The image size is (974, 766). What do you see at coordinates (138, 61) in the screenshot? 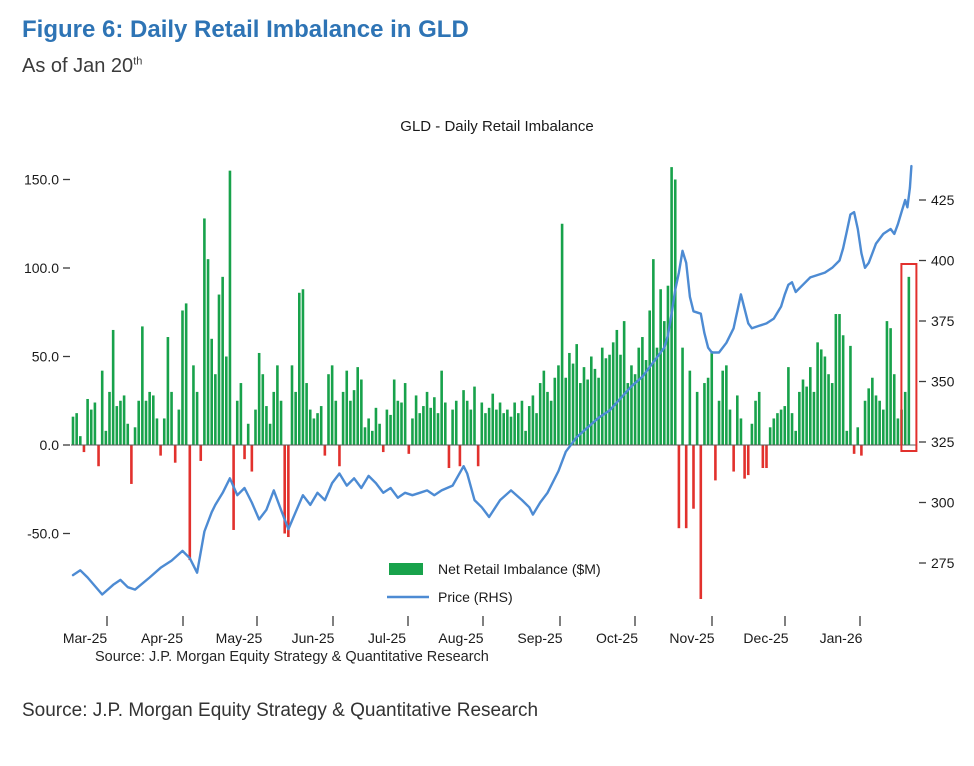
I see `as-of-superscript: th` at bounding box center [138, 61].